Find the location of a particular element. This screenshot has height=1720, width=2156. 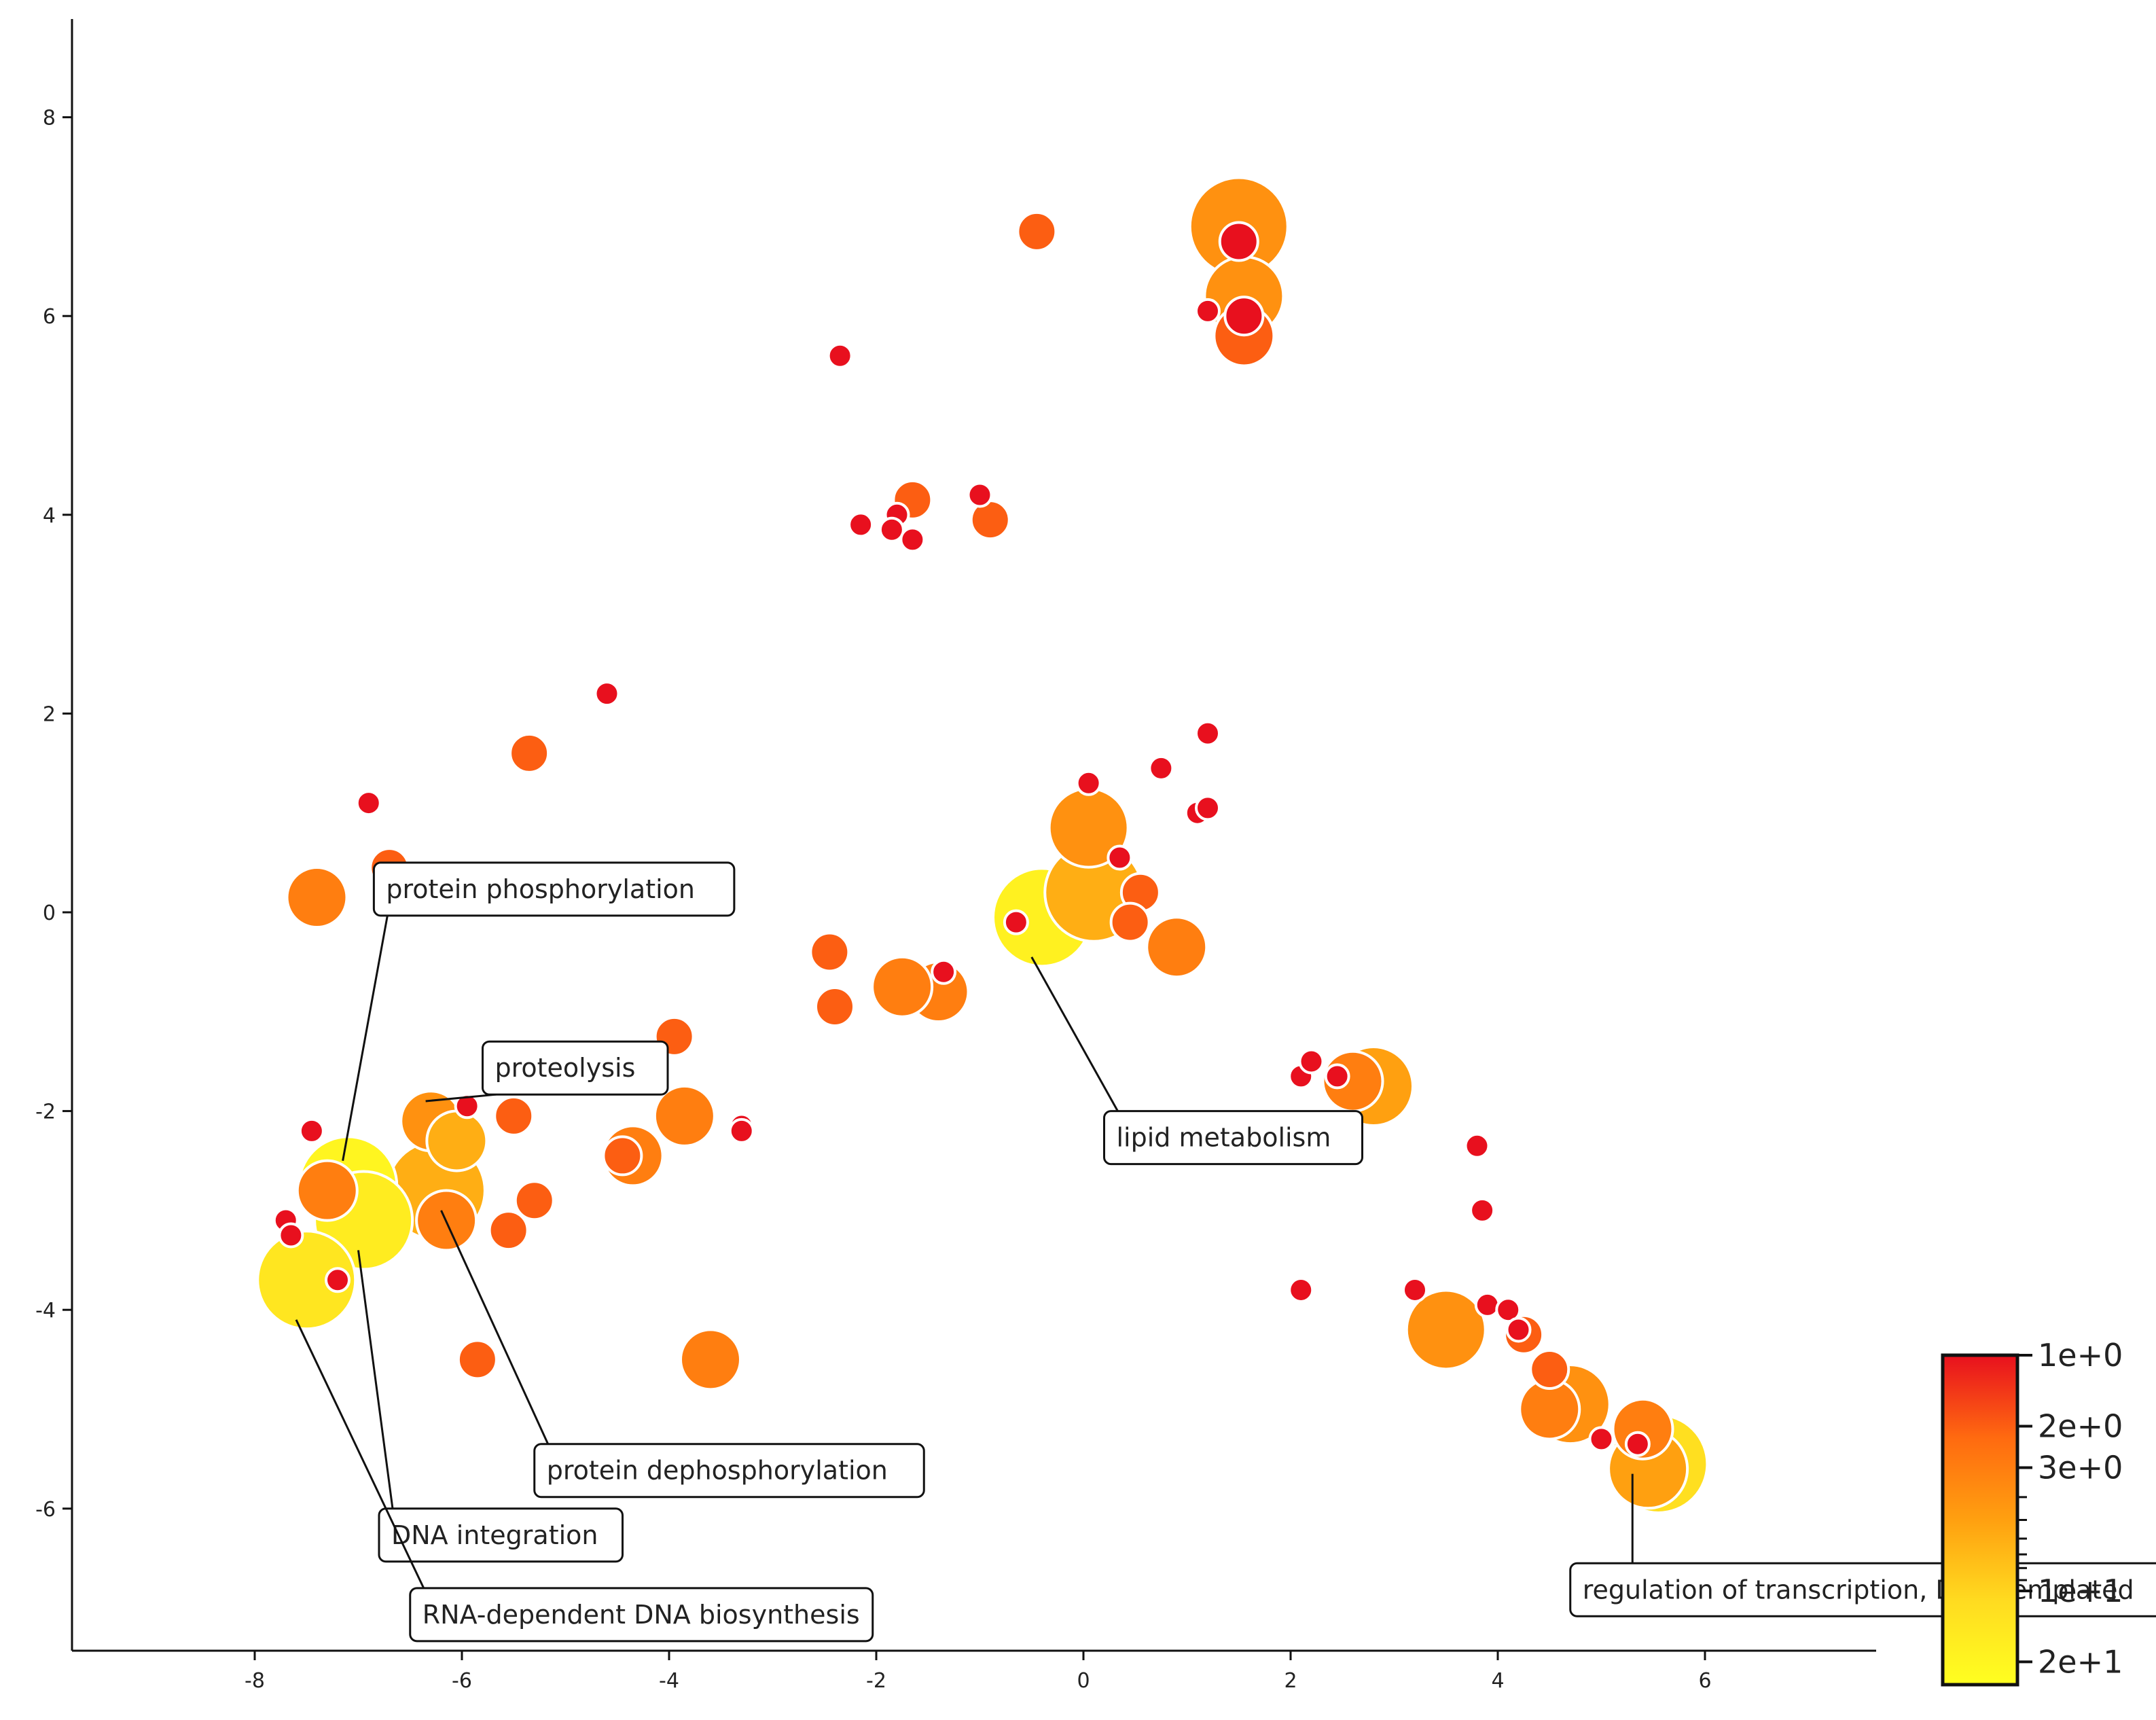

y-tick-label: -4 is located at coordinates (45, 1311).